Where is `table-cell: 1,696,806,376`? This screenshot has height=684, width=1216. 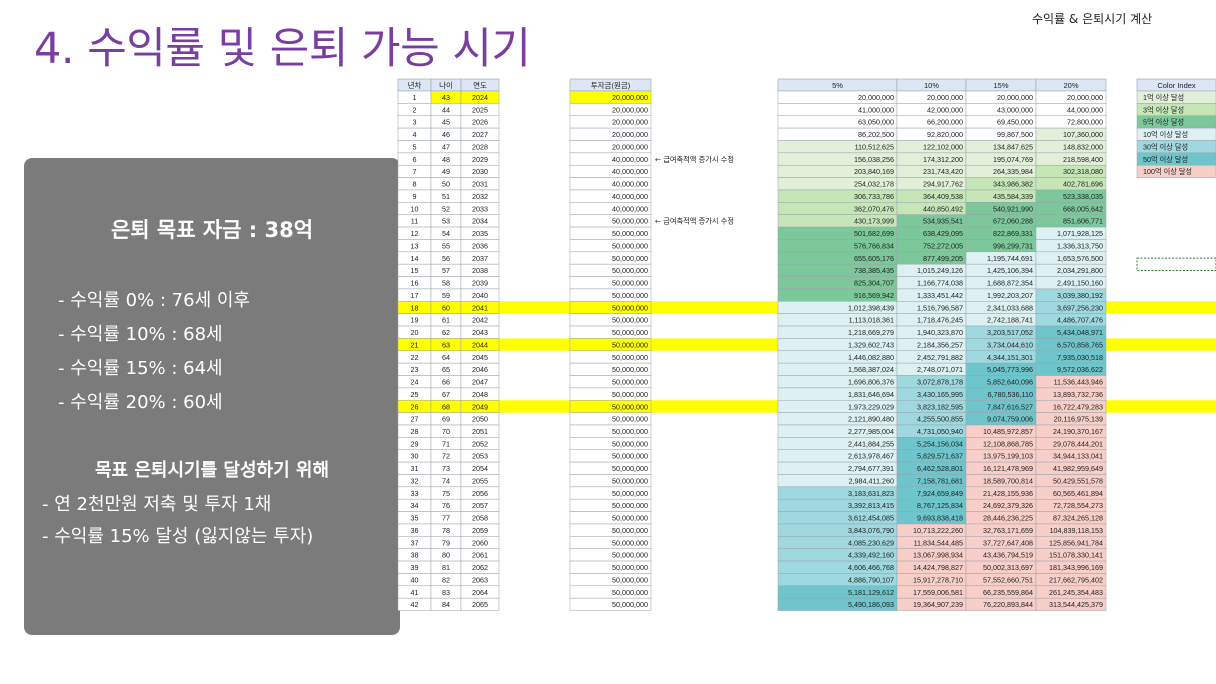
table-cell: 1,696,806,376 is located at coordinates (871, 382).